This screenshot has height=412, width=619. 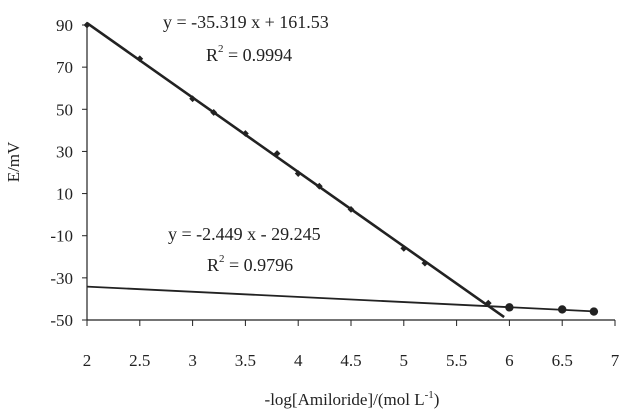 I want to click on trendline-2-equation: y = -2.449 x - 29.245, so click(x=244, y=234).